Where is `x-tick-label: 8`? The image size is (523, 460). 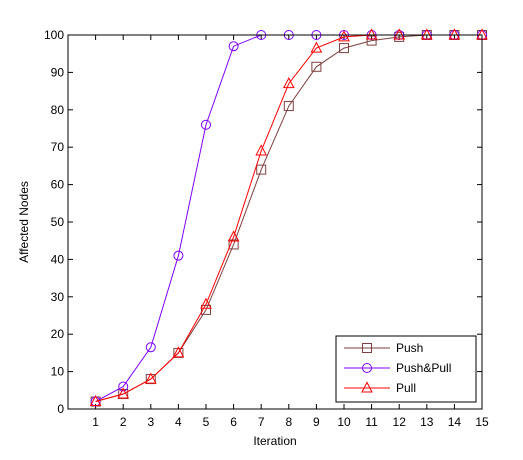 x-tick-label: 8 is located at coordinates (288, 422).